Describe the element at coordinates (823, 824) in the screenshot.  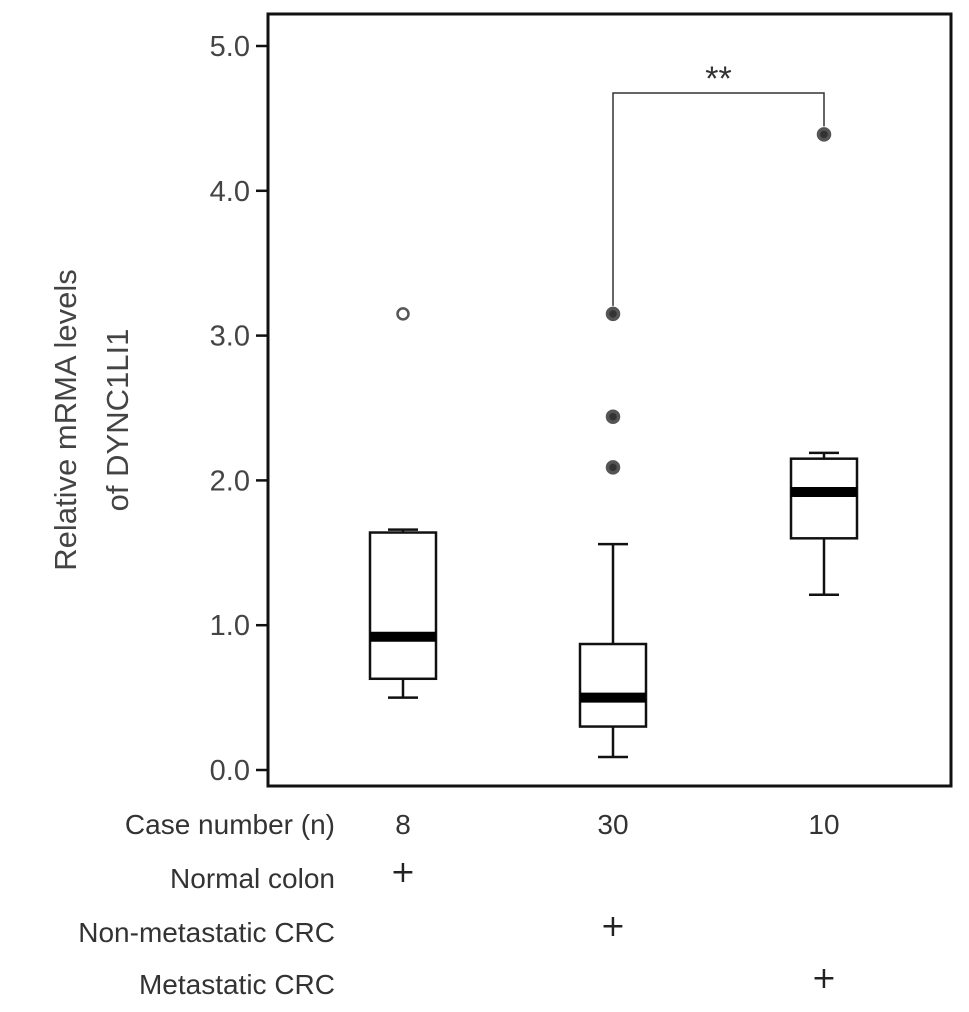
I see `case-number-value: 10` at that location.